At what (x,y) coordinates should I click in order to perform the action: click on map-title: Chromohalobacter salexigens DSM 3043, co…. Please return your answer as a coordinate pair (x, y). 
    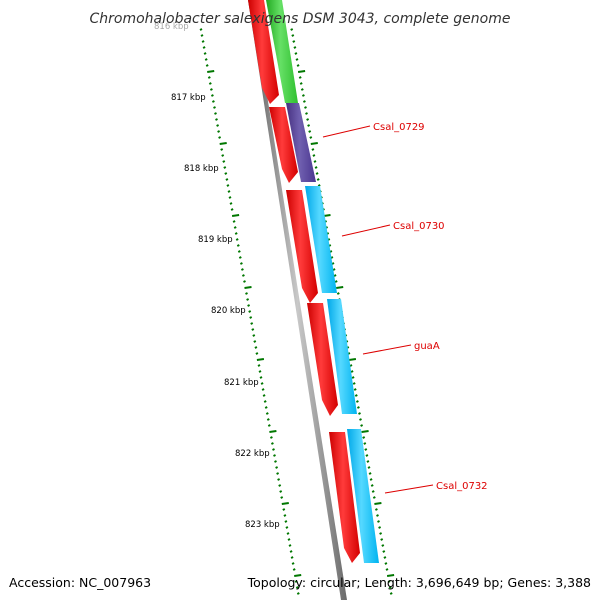
    Looking at the image, I should click on (300, 19).